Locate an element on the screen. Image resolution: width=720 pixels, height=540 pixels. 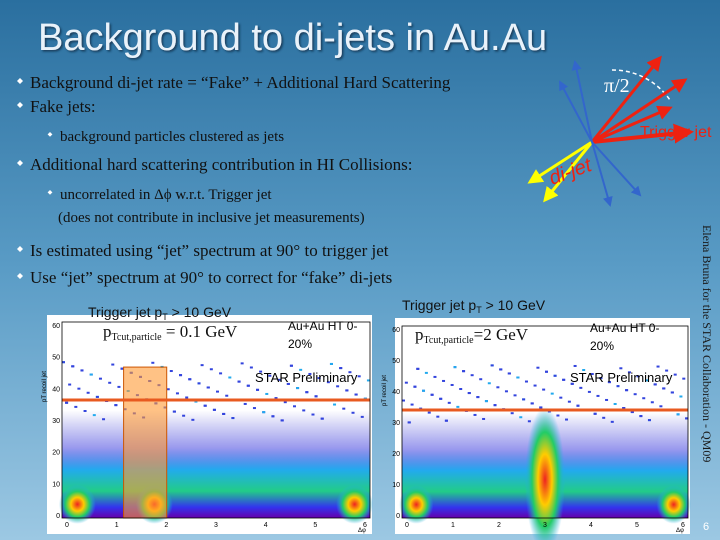
collision-label: Au+Au HT 0- is located at coordinates (624, 328).